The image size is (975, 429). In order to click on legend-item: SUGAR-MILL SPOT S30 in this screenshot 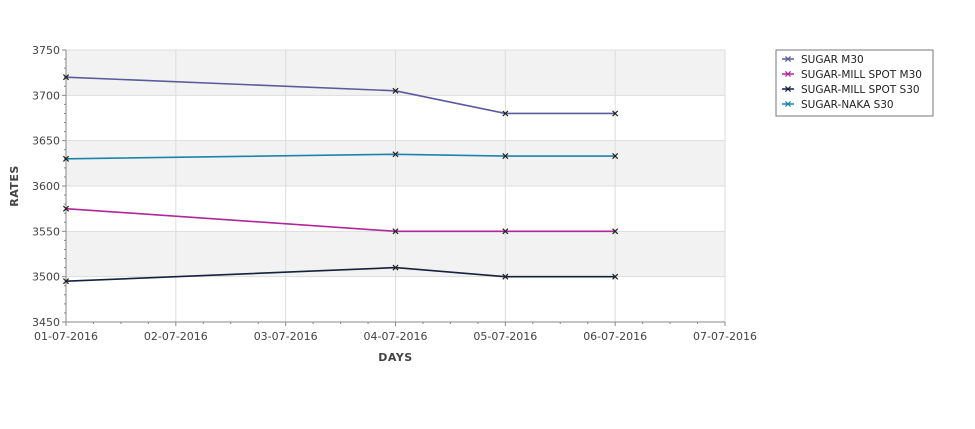, I will do `click(851, 90)`.